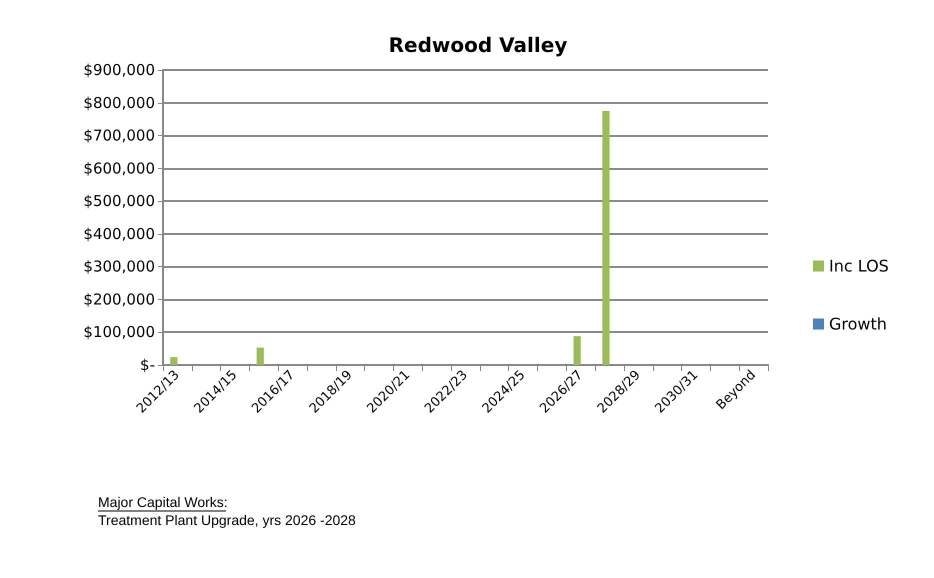 The image size is (934, 578). I want to click on y-tick-label: $300,000, so click(119, 267).